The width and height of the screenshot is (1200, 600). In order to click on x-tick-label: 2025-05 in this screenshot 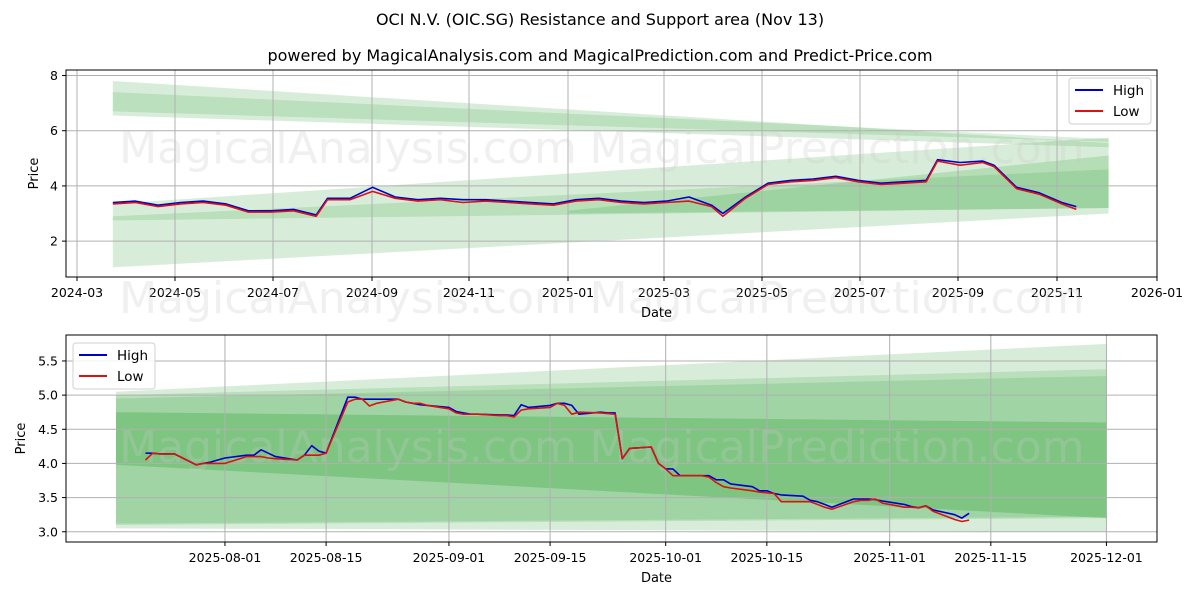, I will do `click(762, 292)`.